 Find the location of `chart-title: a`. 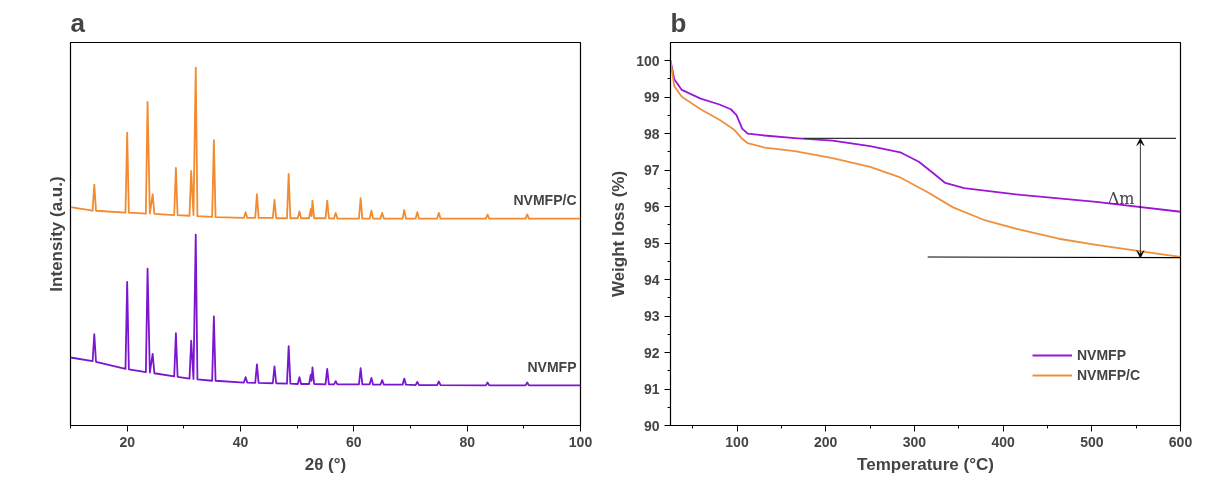

chart-title: a is located at coordinates (78, 22).